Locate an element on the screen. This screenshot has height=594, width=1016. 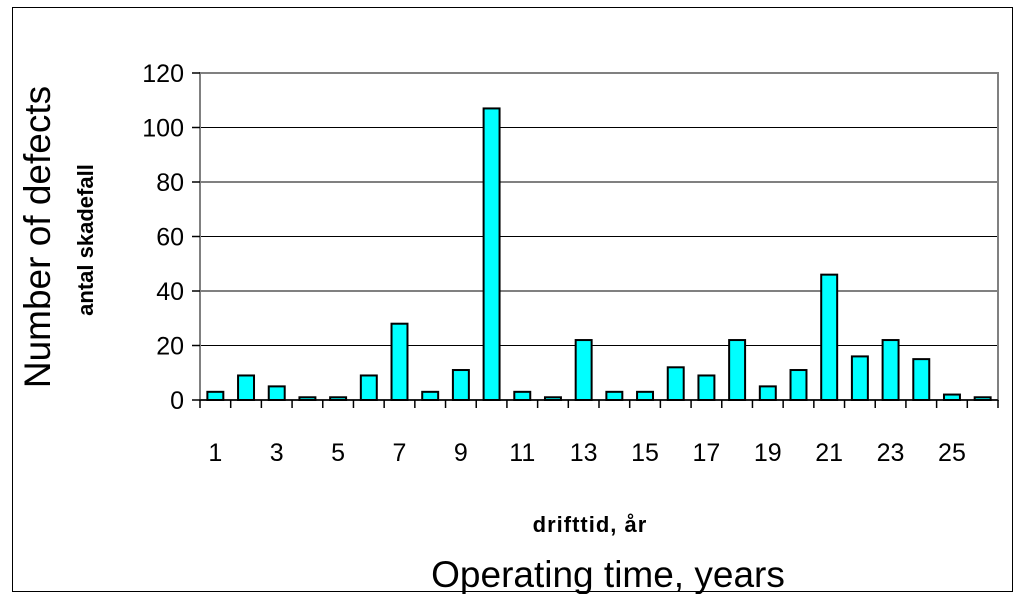
x-tick-label: 25 is located at coordinates (952, 453).